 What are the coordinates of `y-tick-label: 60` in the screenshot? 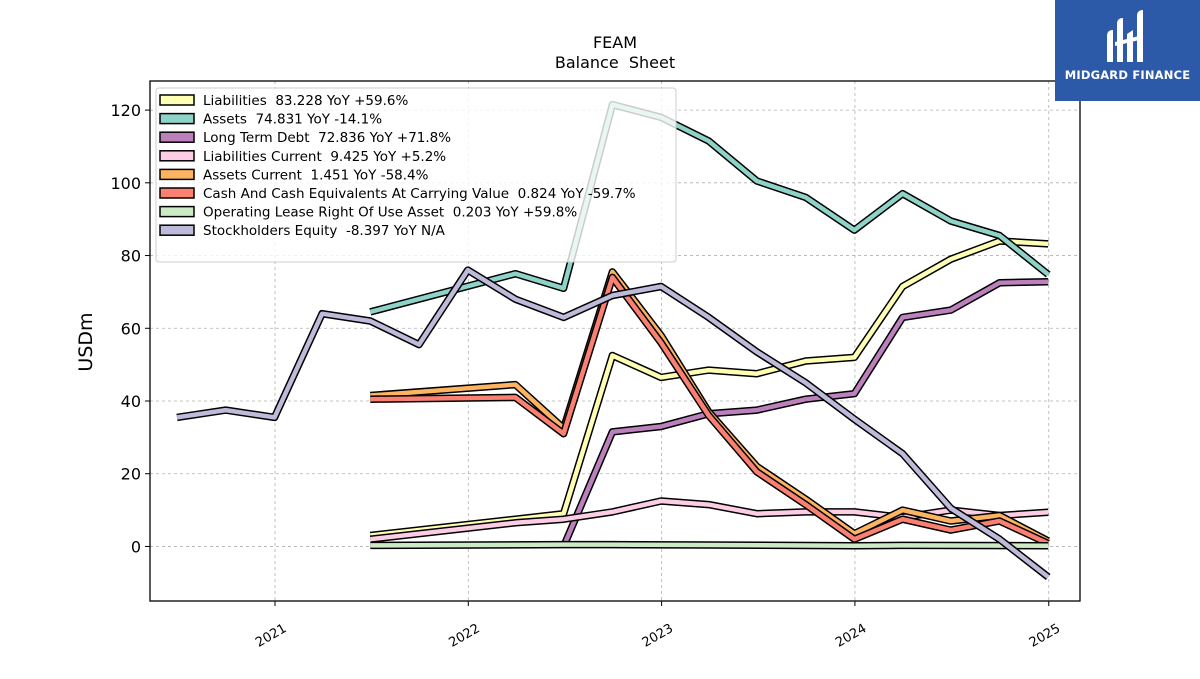 It's located at (131, 328).